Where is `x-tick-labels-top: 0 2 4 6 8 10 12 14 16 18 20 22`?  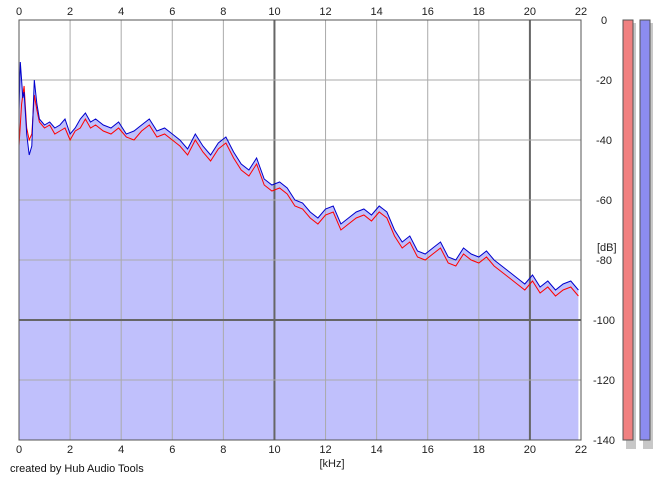
x-tick-labels-top: 0 2 4 6 8 10 12 14 16 18 20 22 is located at coordinates (301, 12).